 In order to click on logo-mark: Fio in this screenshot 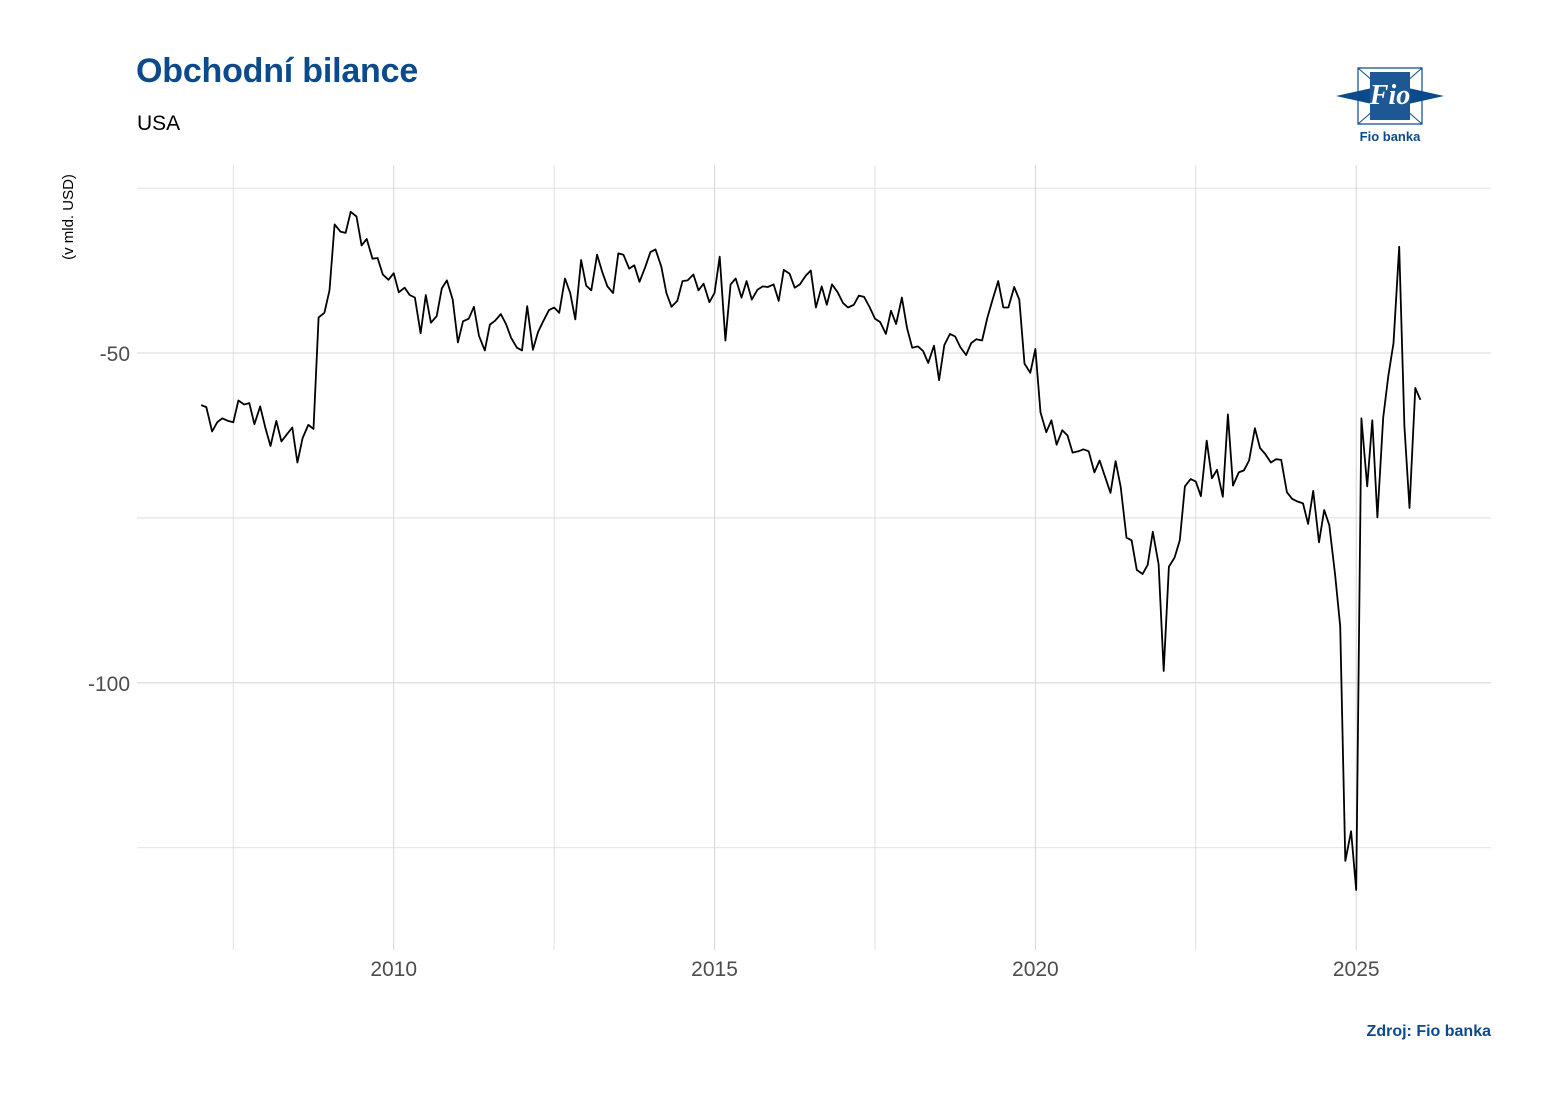, I will do `click(1389, 95)`.